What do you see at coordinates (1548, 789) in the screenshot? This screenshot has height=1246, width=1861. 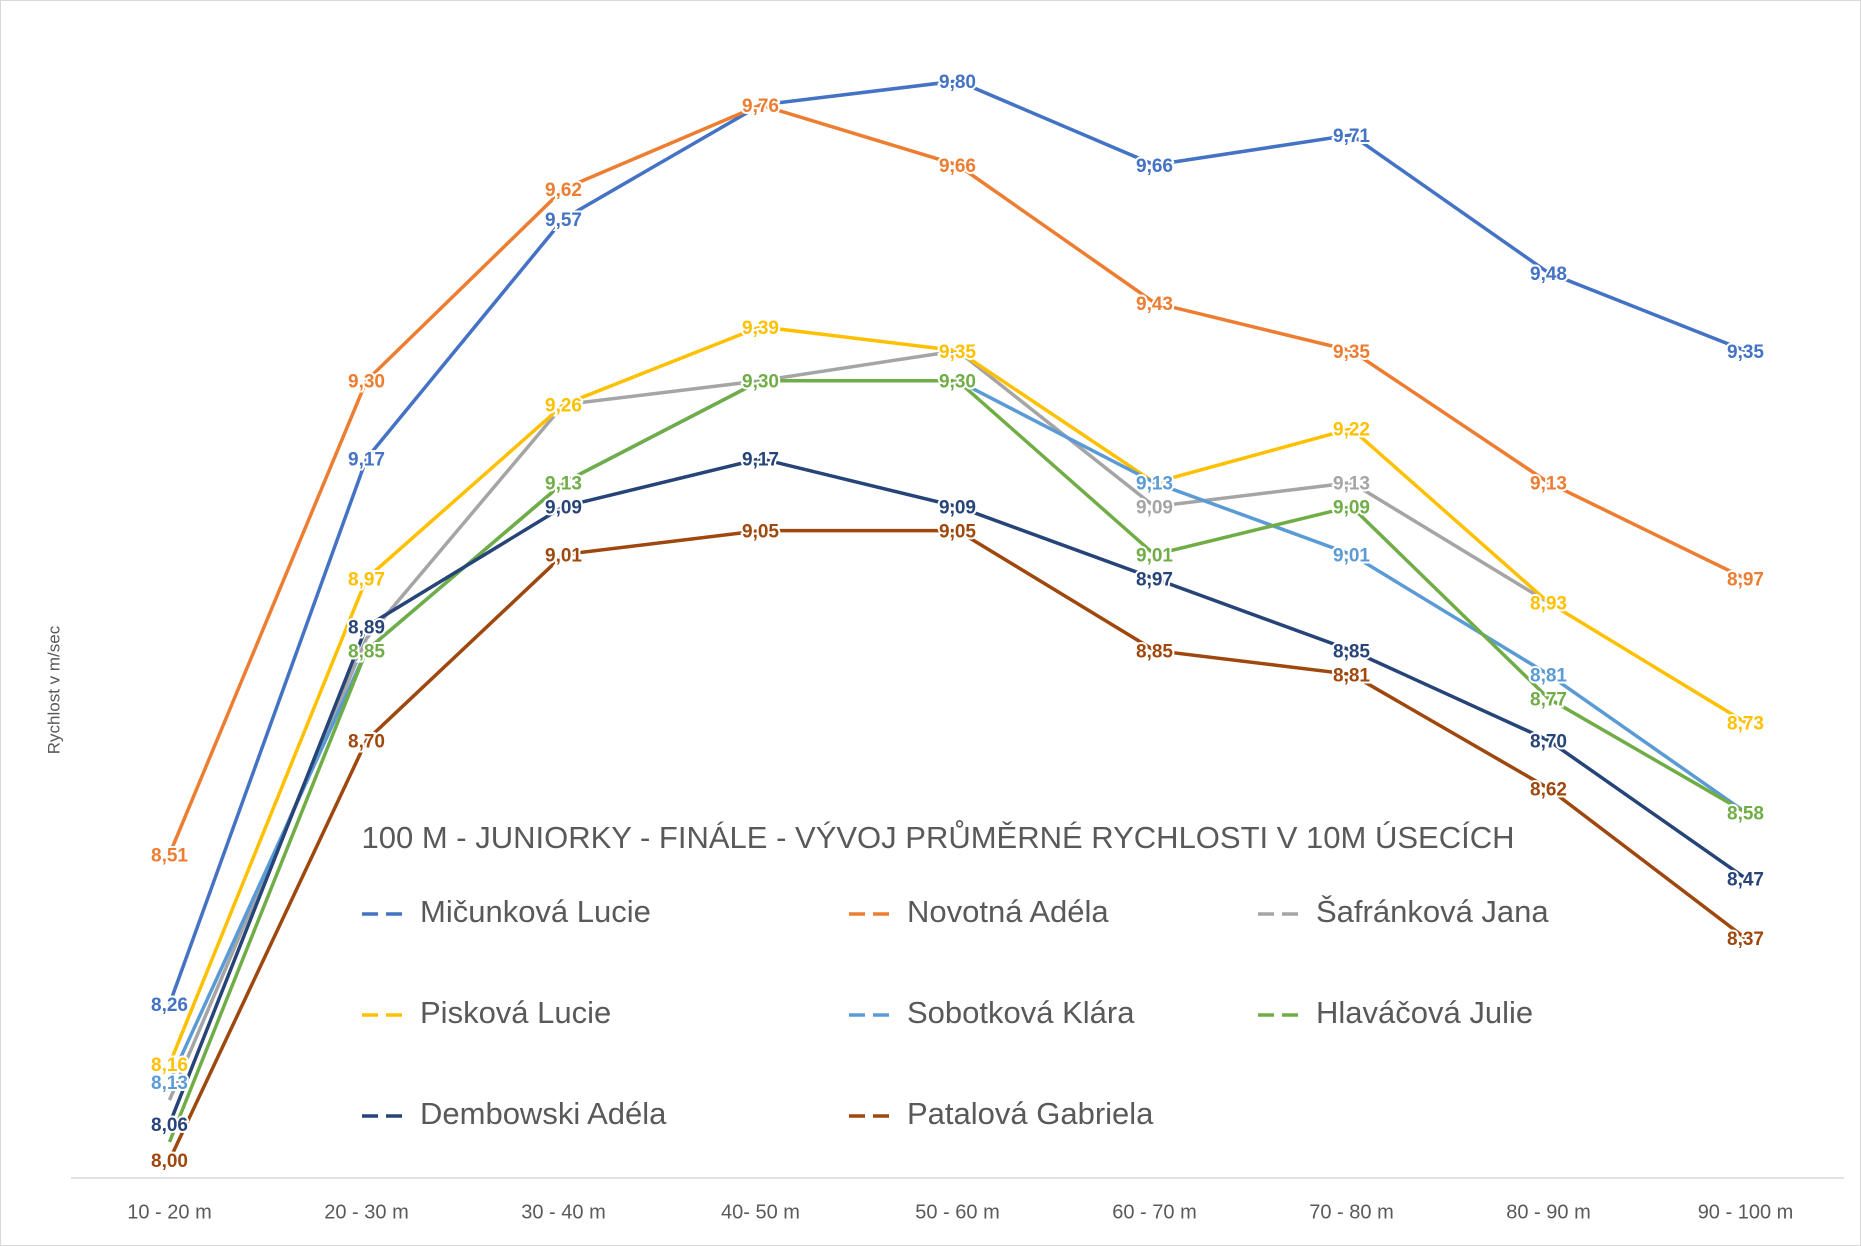 I see `data-label: 8,62` at bounding box center [1548, 789].